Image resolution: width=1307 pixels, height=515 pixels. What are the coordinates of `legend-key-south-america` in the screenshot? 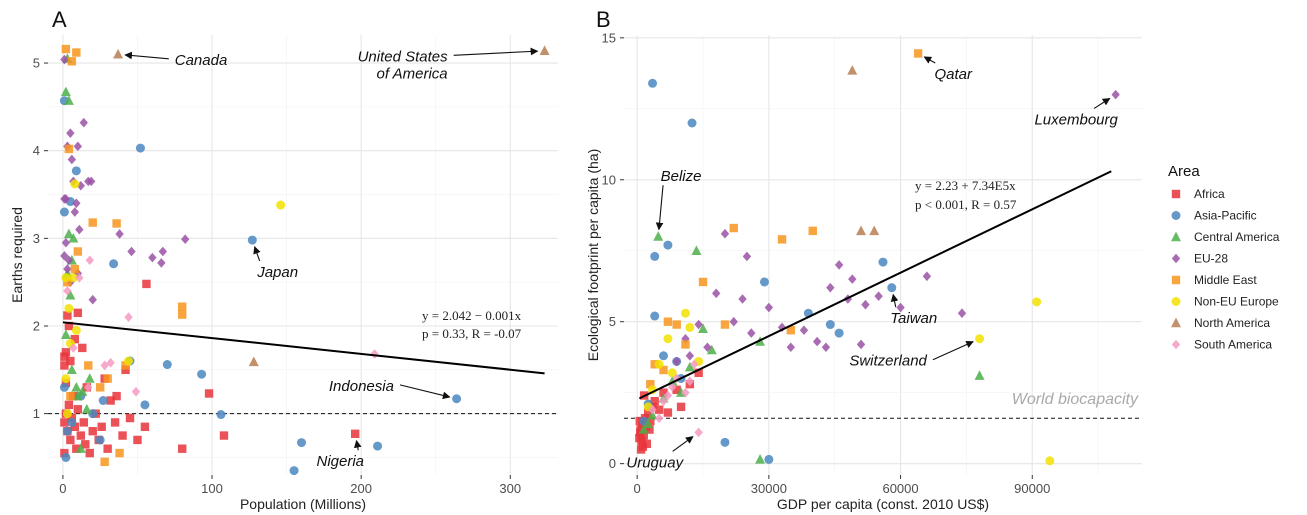 It's located at (1176, 344).